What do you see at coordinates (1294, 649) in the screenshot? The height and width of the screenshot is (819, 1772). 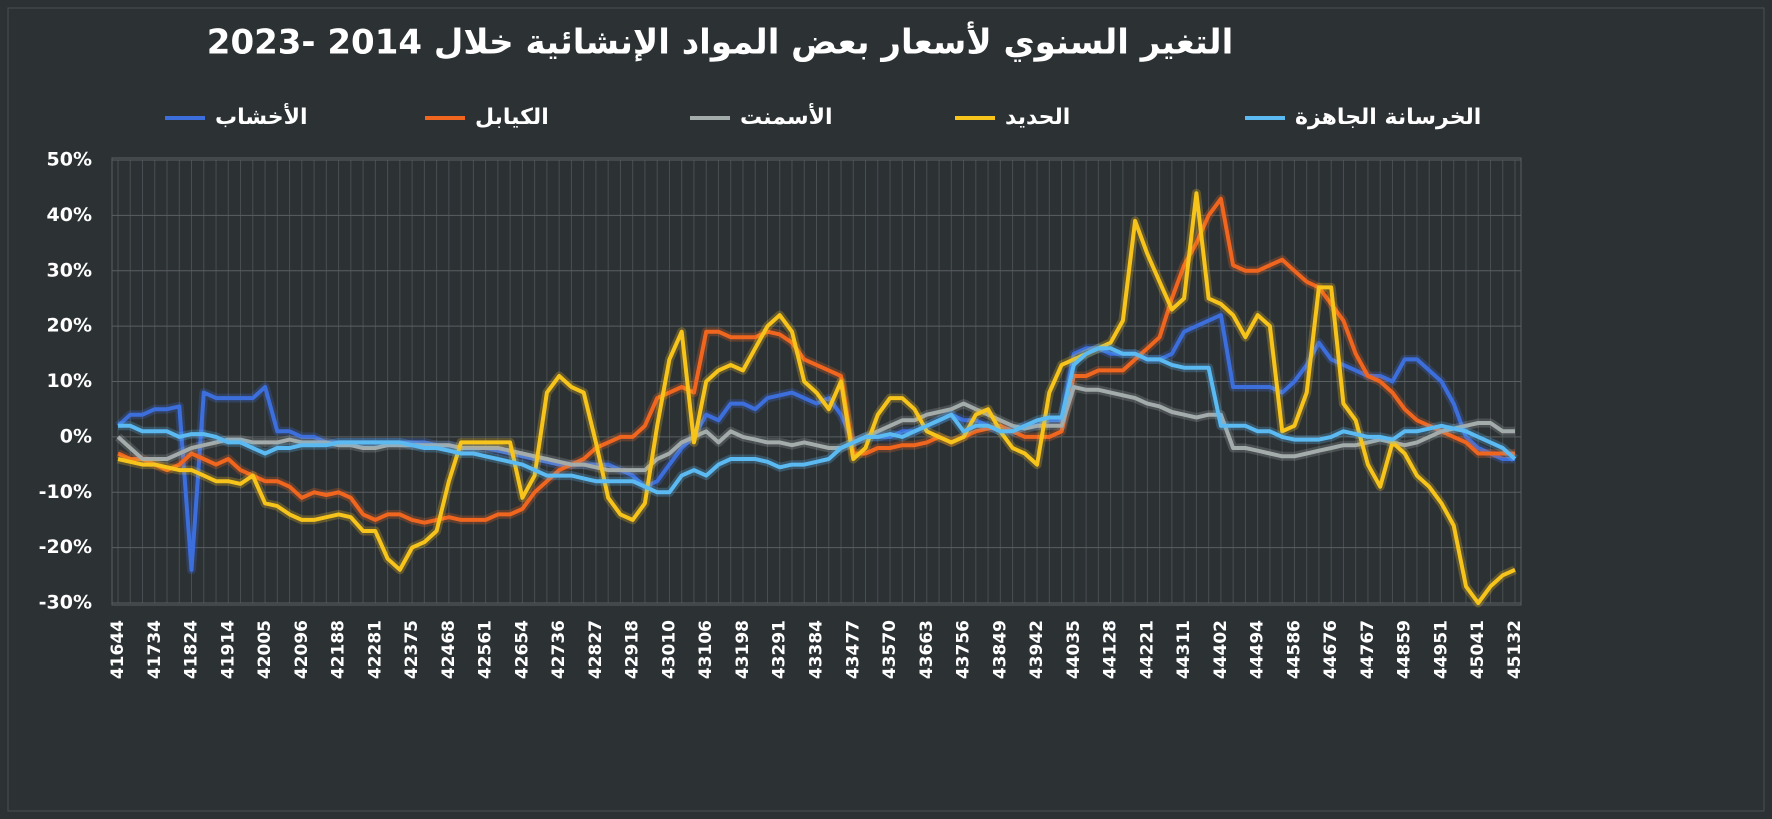 I see `x-tick-label: 44586` at bounding box center [1294, 649].